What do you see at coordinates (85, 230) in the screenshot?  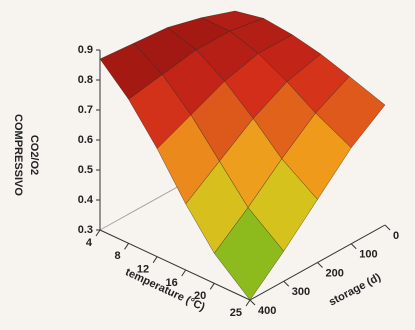 I see `z-tick-label: 0.3` at bounding box center [85, 230].